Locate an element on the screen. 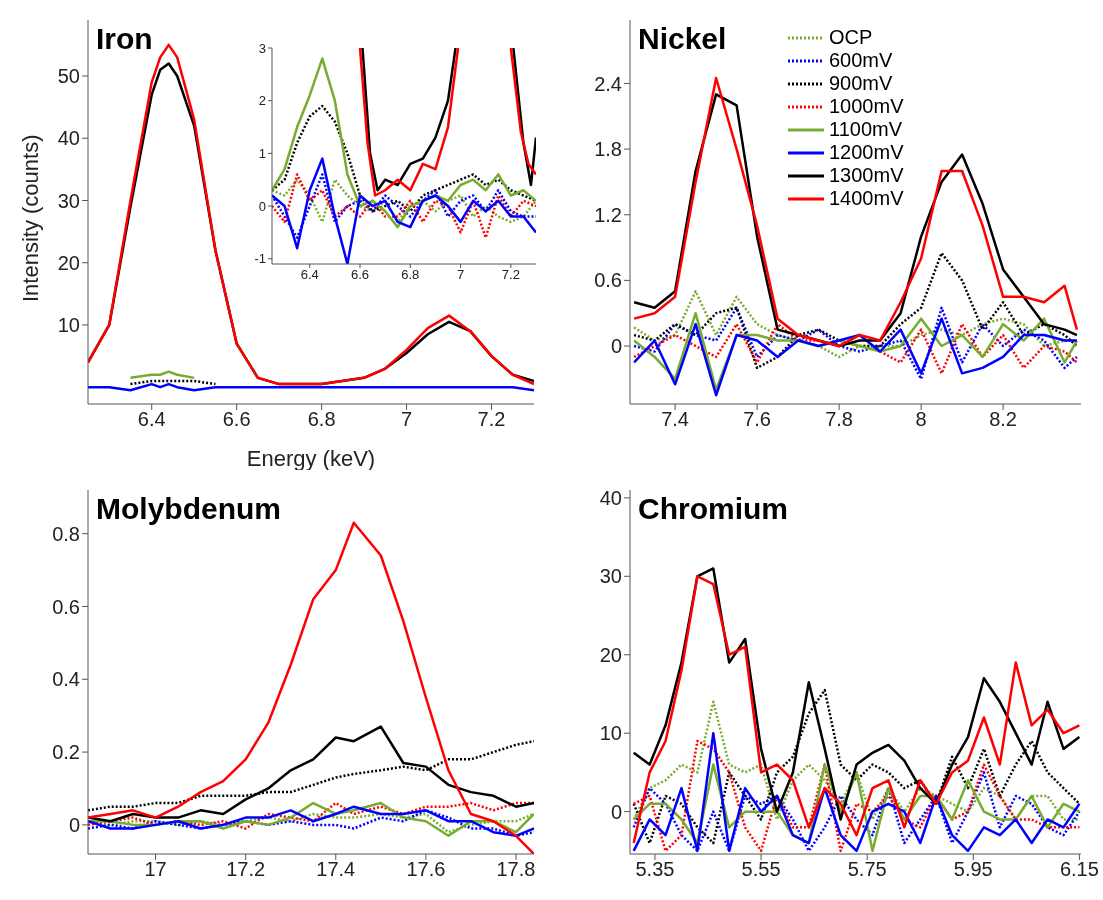 The width and height of the screenshot is (1103, 900). chart-title: Iron is located at coordinates (124, 39).